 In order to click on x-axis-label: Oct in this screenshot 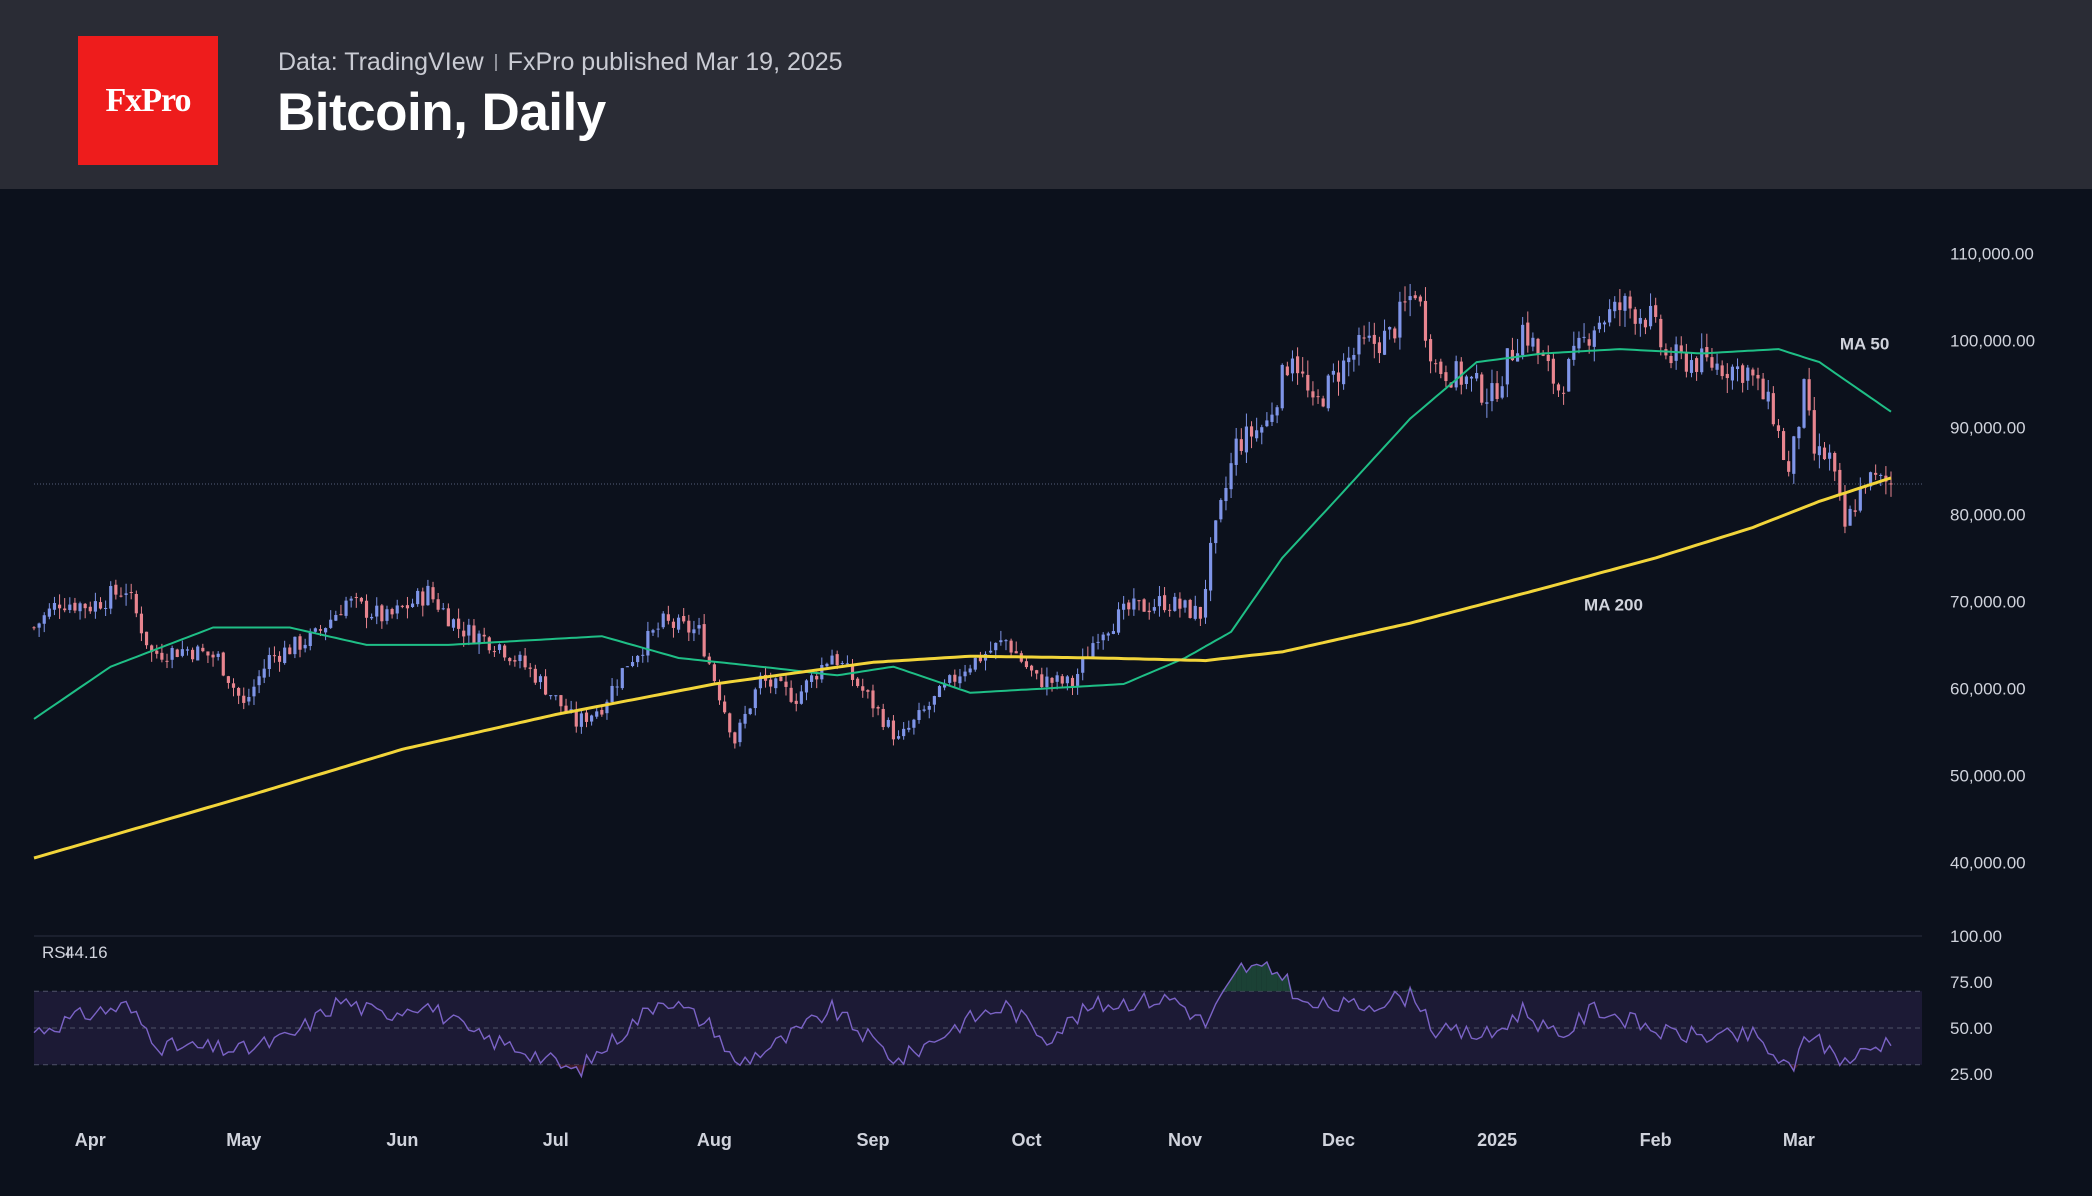, I will do `click(1026, 1140)`.